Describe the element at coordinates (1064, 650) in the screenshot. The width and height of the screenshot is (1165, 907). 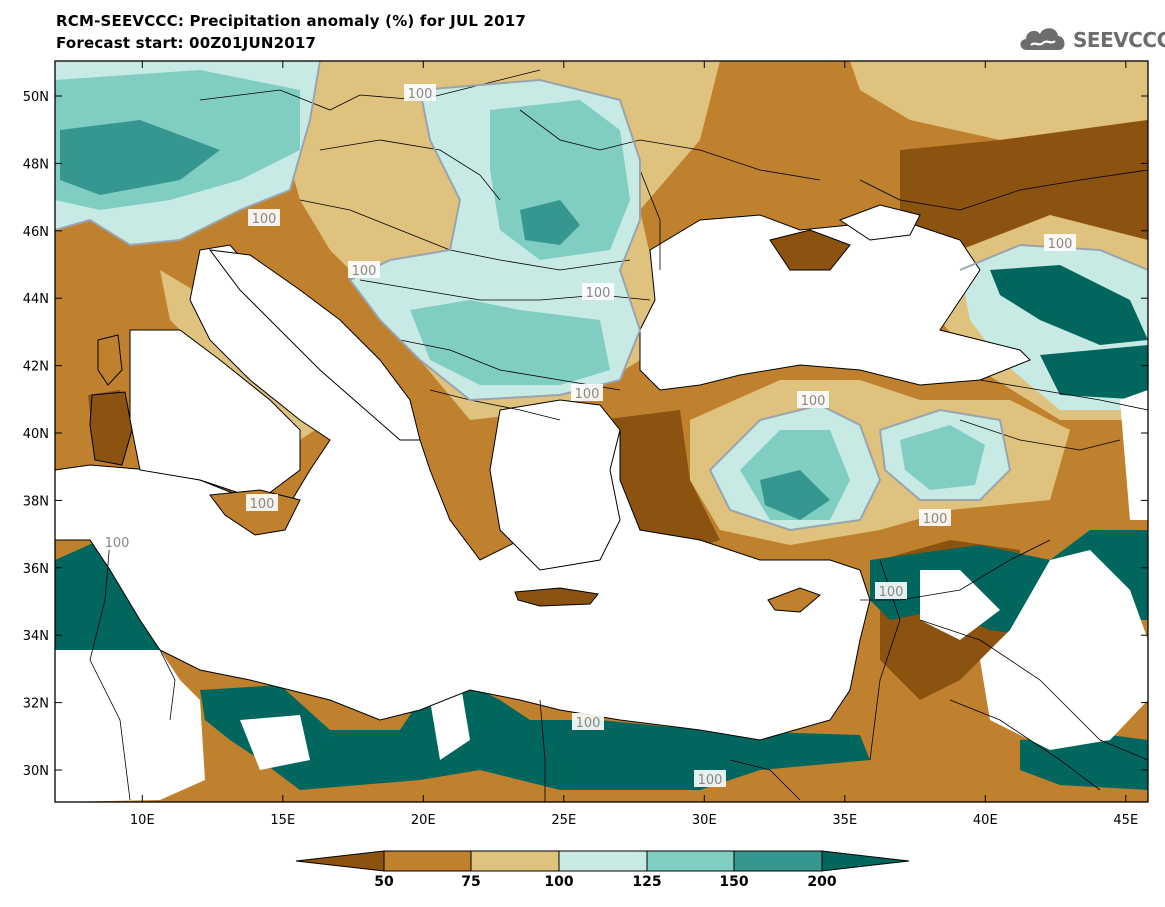
I see `field-missing-iraq` at that location.